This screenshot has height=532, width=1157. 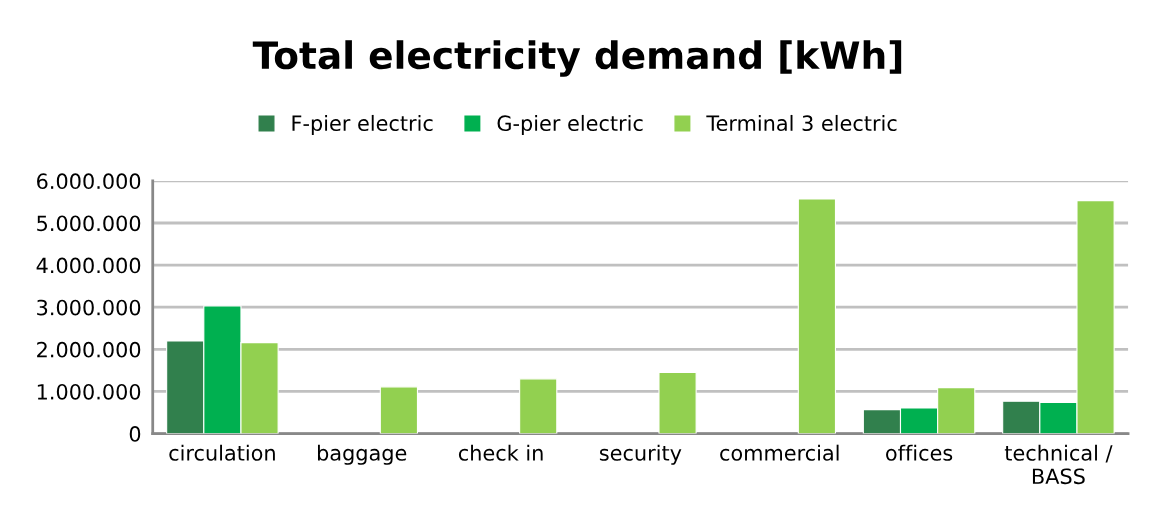 What do you see at coordinates (135, 434) in the screenshot?
I see `y-tick-label: 0` at bounding box center [135, 434].